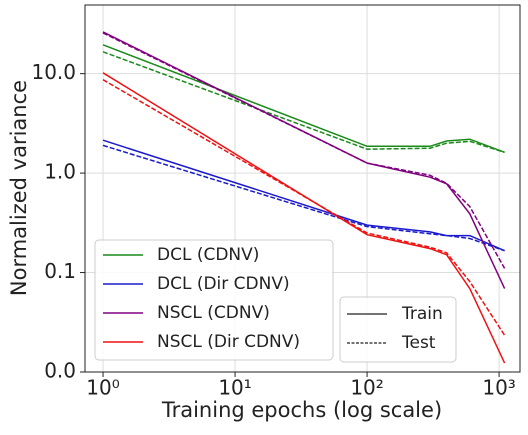 The image size is (528, 435). Describe the element at coordinates (418, 343) in the screenshot. I see `legend-label: Test` at that location.